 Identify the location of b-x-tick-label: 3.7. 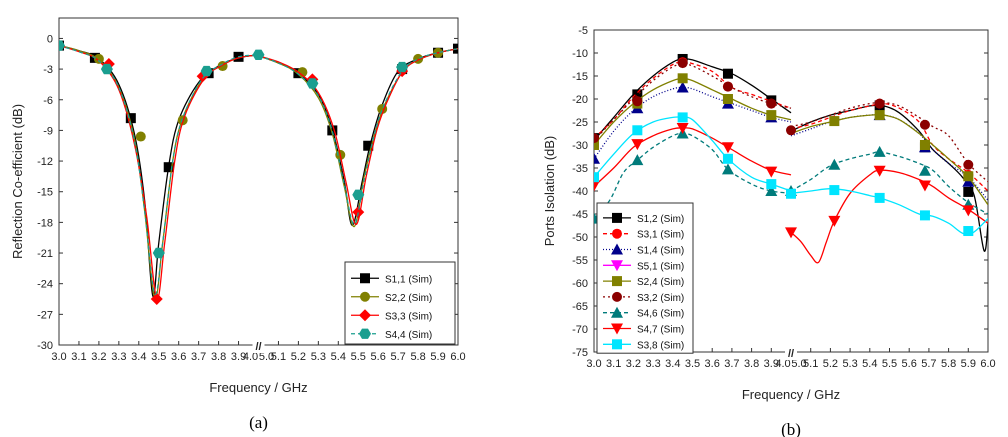
(731, 364).